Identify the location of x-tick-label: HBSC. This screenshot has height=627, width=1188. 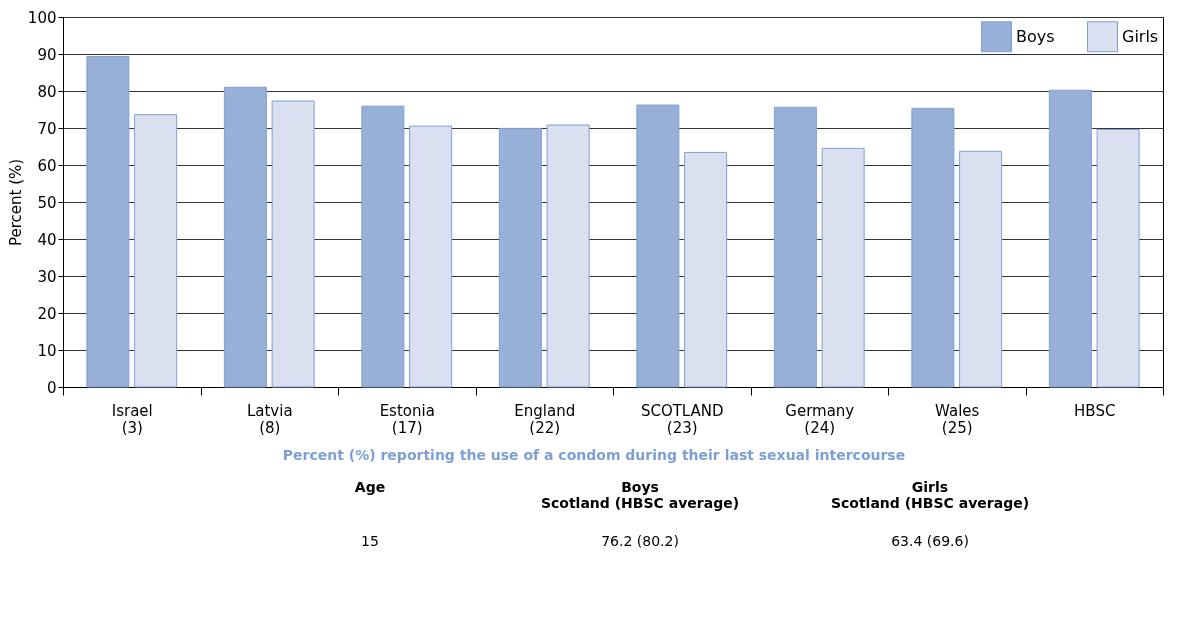
(1095, 410).